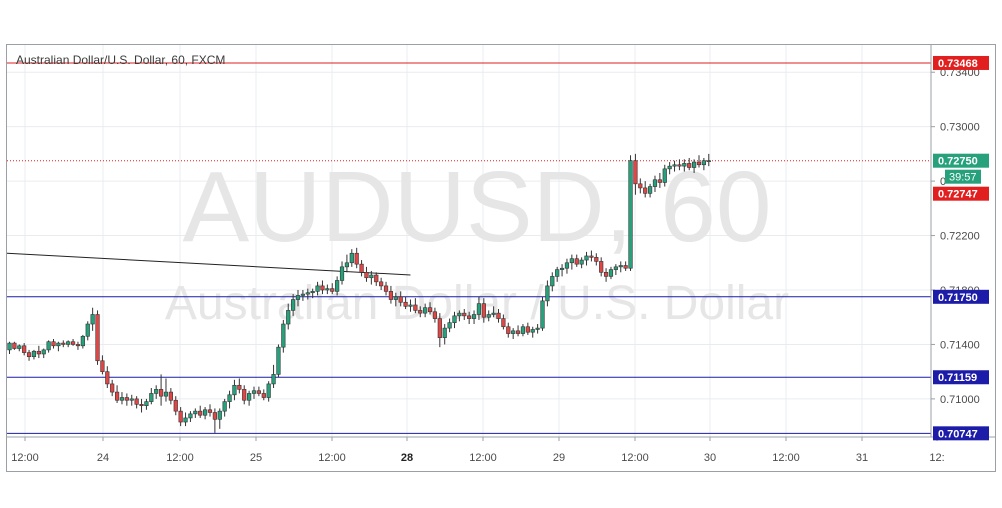 The image size is (1002, 508). I want to click on x-tick-label: 30, so click(710, 458).